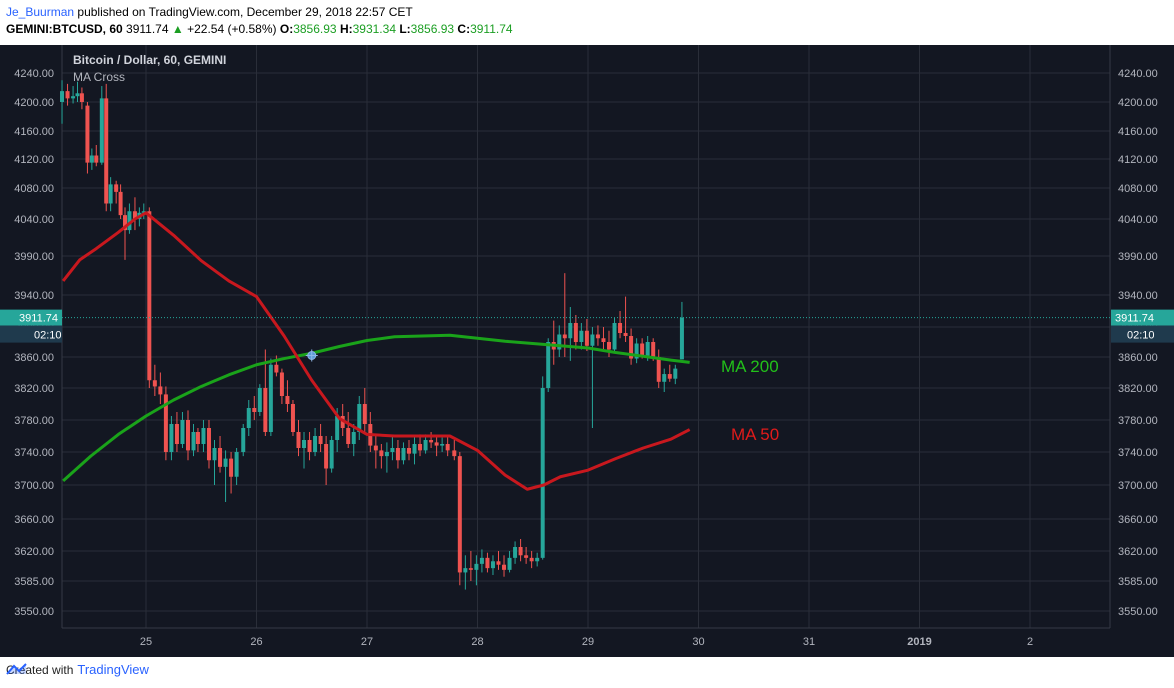 The width and height of the screenshot is (1174, 688). I want to click on y-tick-label-right: 3550.00, so click(1138, 612).